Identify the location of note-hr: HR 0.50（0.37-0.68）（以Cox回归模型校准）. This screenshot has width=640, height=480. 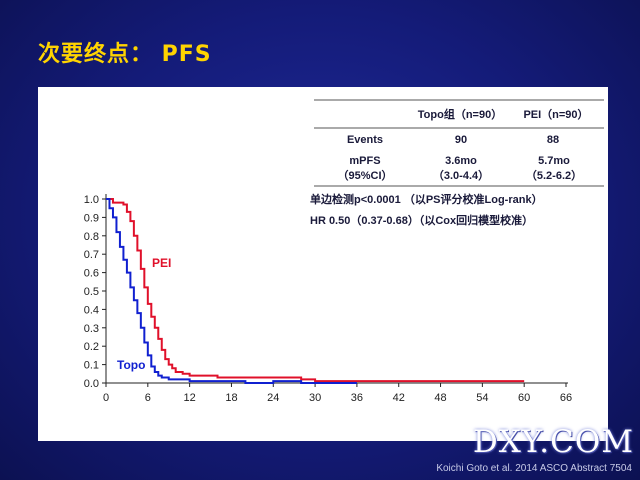
(421, 220).